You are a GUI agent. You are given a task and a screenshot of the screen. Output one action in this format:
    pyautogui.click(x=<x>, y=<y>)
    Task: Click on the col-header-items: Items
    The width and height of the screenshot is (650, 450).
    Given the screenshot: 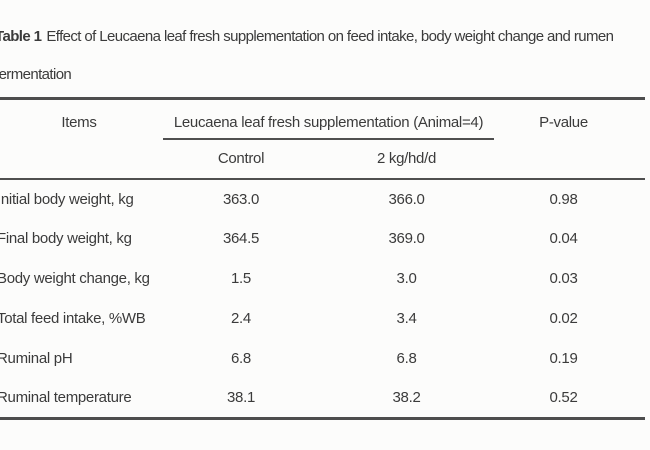 What is the action you would take?
    pyautogui.click(x=79, y=122)
    